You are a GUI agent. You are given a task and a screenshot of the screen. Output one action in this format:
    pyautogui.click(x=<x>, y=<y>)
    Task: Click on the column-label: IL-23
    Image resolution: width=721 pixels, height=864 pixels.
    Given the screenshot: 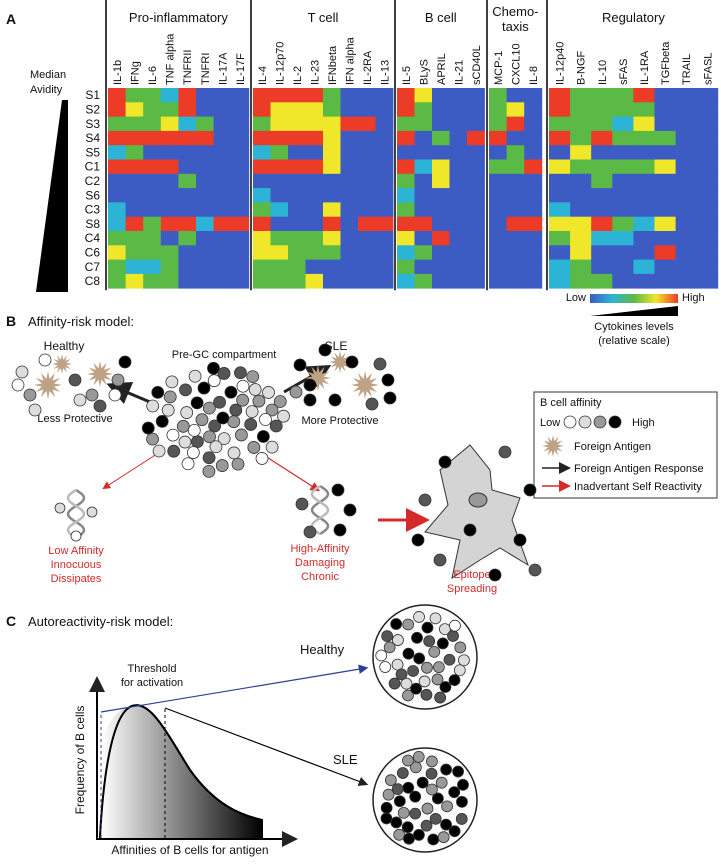 What is the action you would take?
    pyautogui.click(x=315, y=72)
    